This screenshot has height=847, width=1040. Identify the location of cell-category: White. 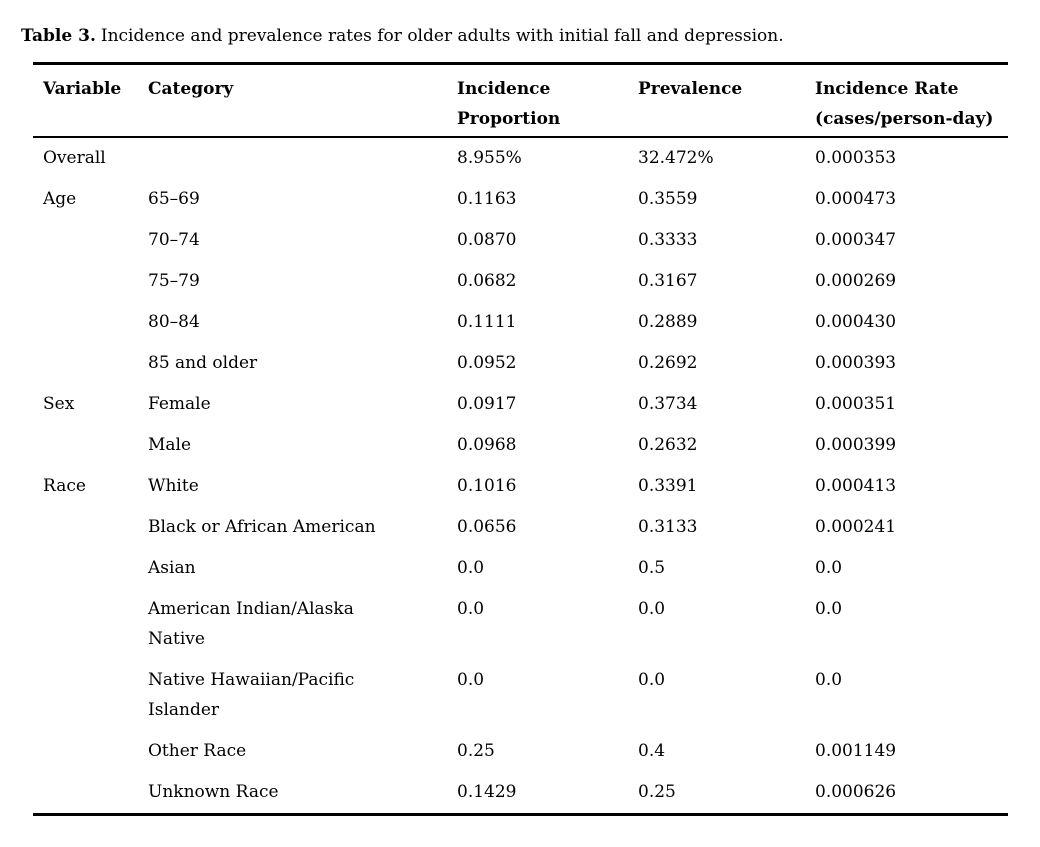
(173, 486).